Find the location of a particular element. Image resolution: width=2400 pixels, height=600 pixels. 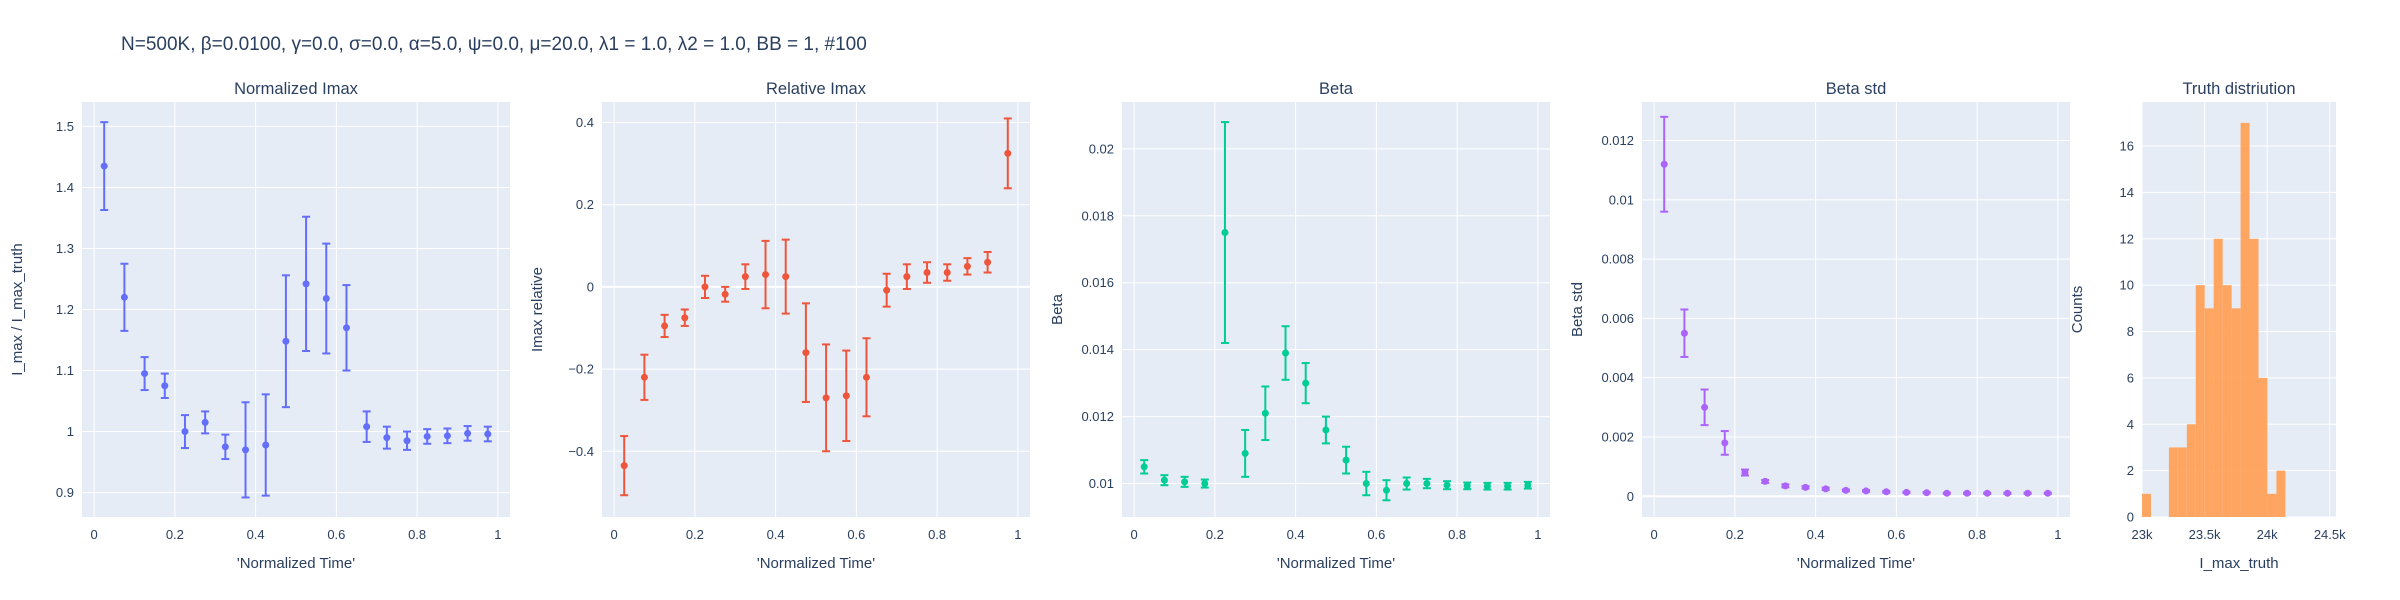

y-tick-label: 0.018 is located at coordinates (1097, 215).